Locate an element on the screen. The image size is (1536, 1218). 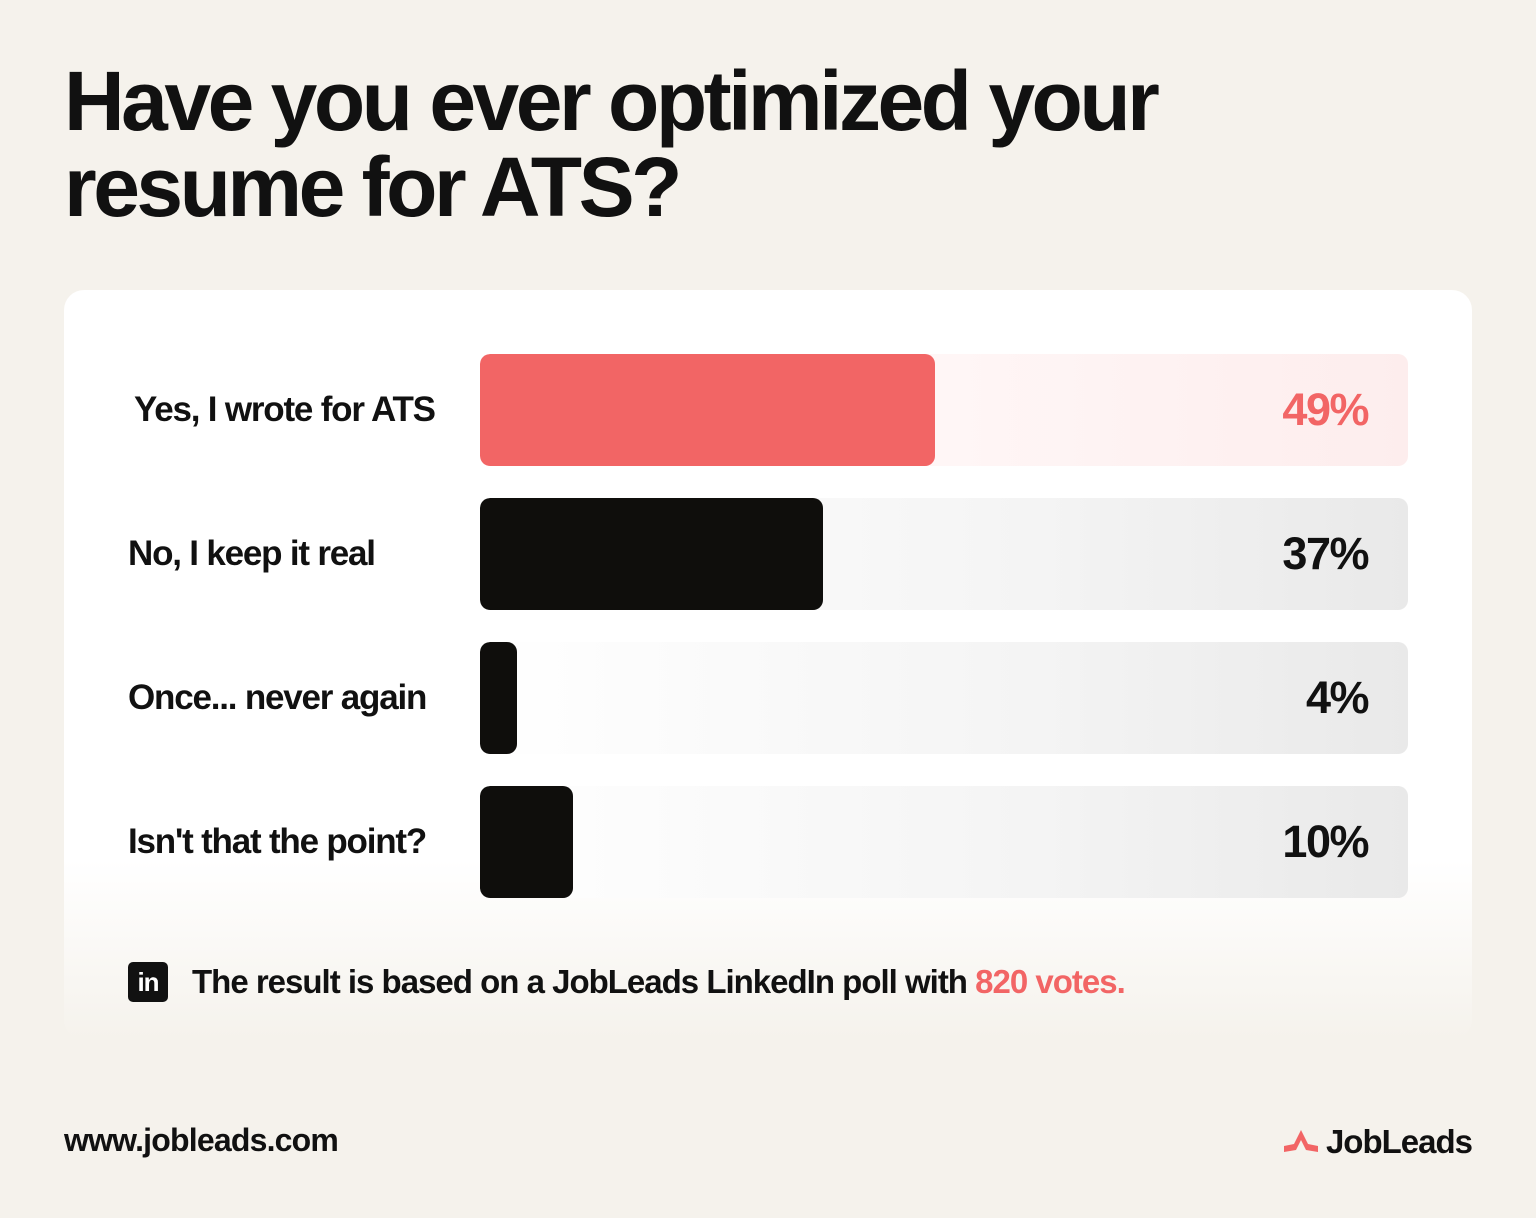
bar-row: Once... never again 4% is located at coordinates (768, 698).